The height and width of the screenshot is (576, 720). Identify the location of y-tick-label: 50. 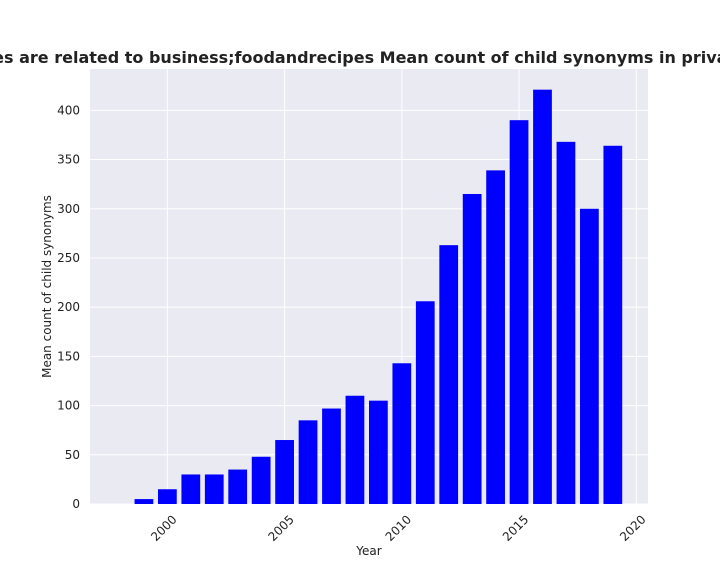
(72, 455).